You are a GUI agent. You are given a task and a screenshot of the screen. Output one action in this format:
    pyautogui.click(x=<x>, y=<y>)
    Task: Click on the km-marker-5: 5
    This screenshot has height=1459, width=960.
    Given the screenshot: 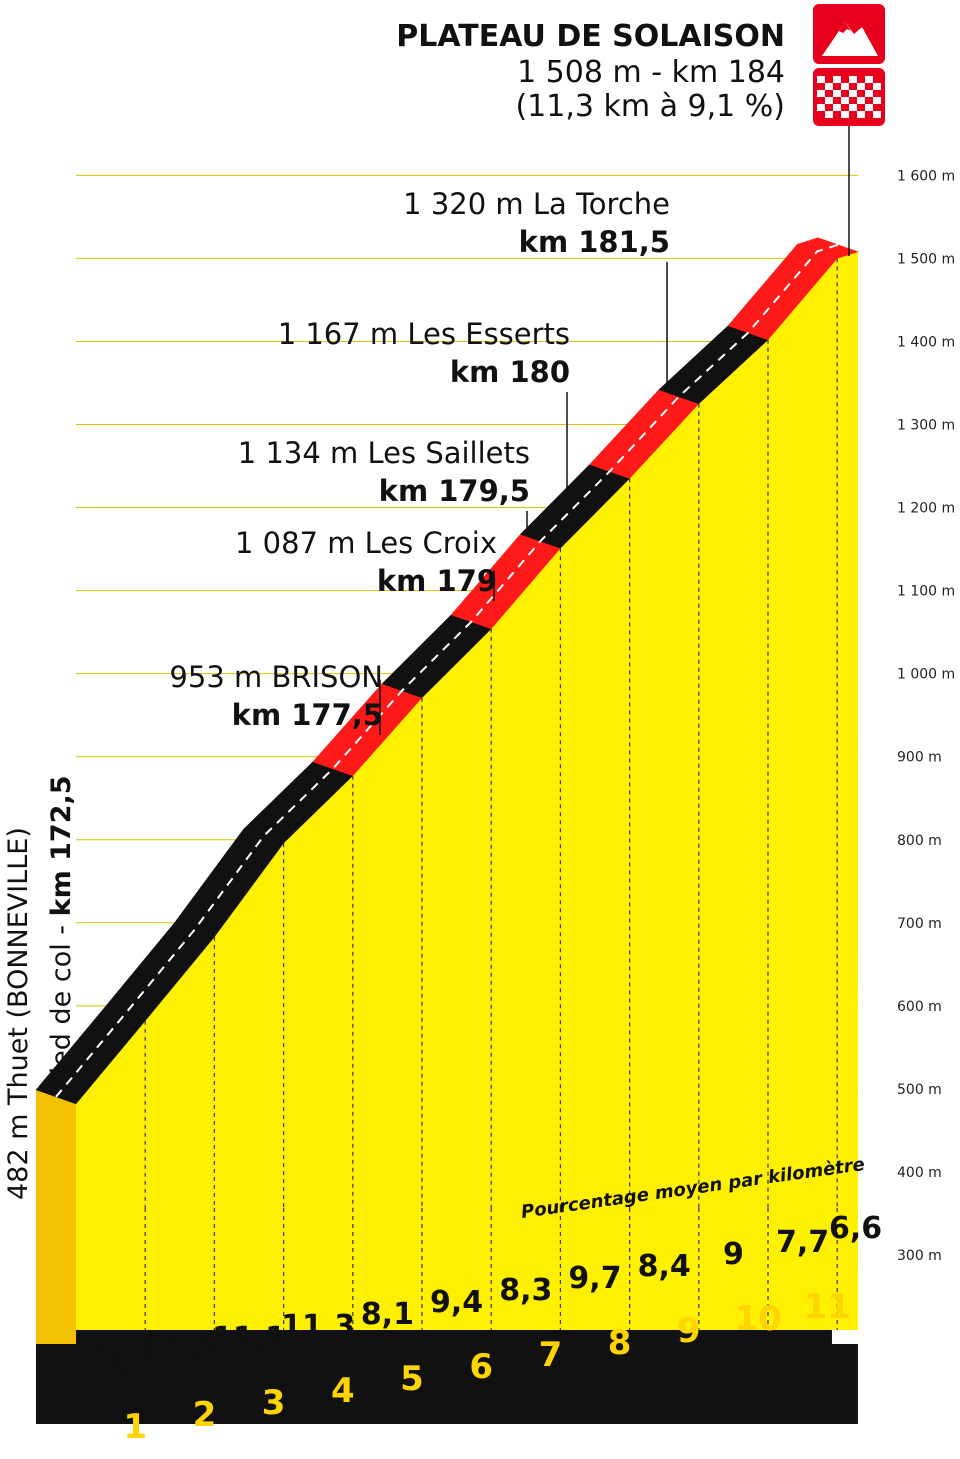 What is the action you would take?
    pyautogui.click(x=412, y=1379)
    